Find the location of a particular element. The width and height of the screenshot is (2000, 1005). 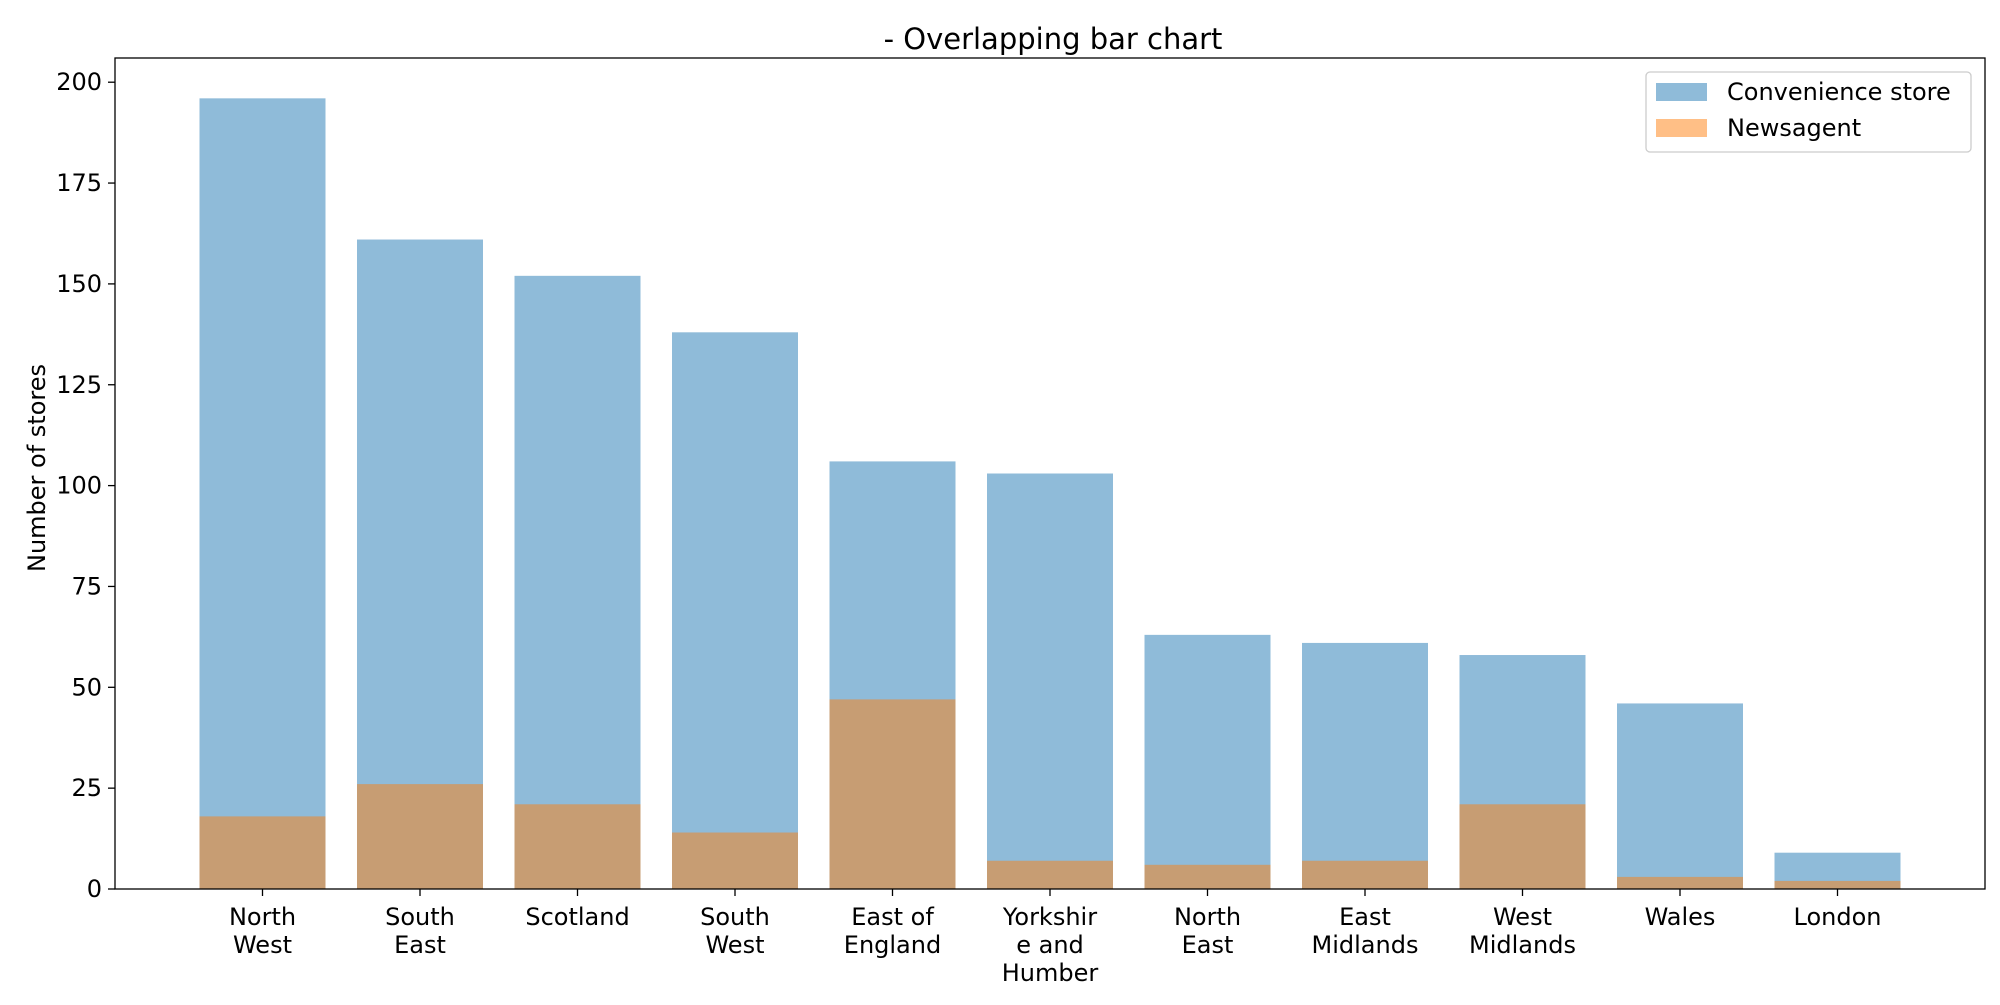

x-tick-label: East of England is located at coordinates (892, 931).